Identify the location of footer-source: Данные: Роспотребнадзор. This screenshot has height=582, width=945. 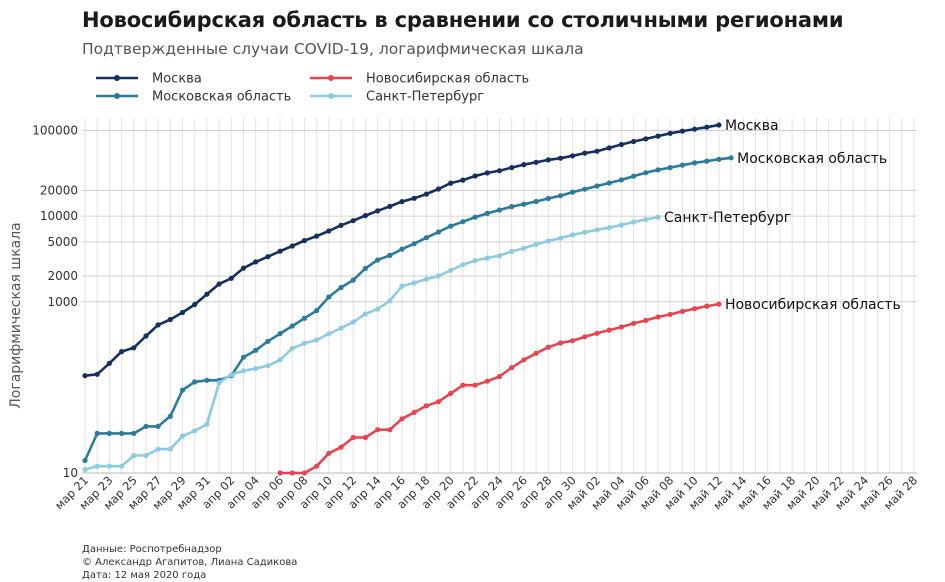
(152, 549).